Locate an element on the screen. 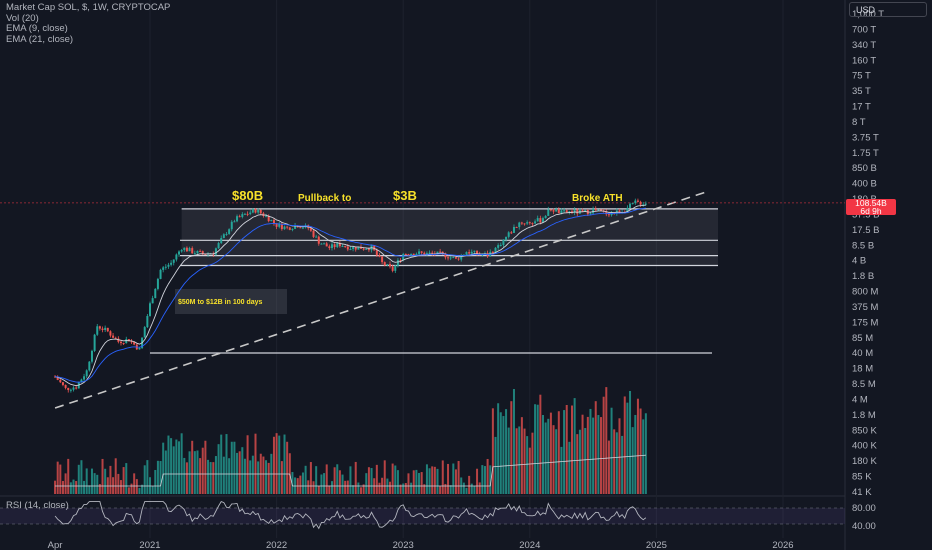  price-axis-label: 400 K is located at coordinates (864, 446).